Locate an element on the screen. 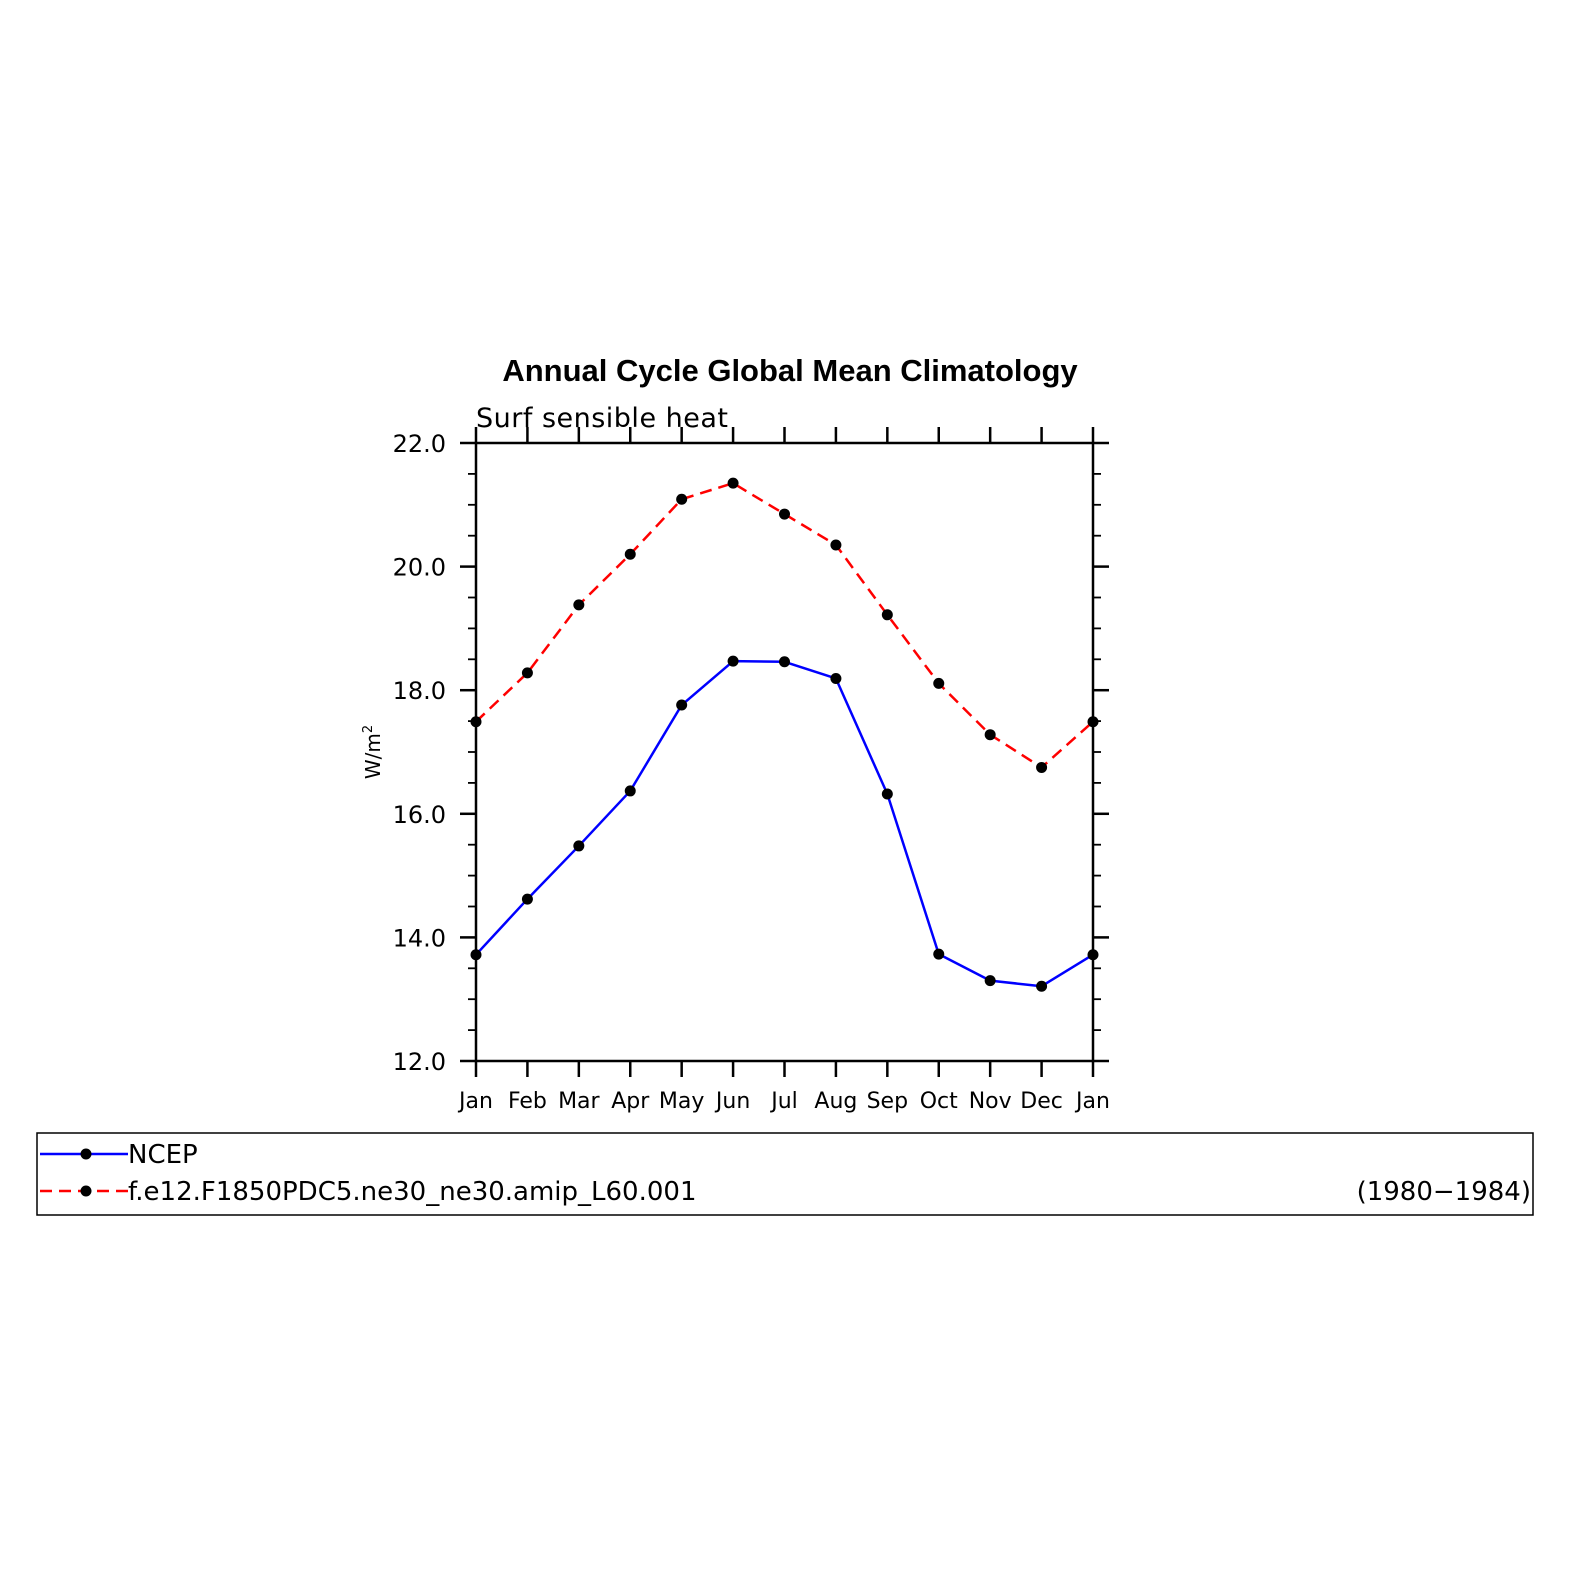  y-axis-label-superscript: 2 is located at coordinates (368, 729).